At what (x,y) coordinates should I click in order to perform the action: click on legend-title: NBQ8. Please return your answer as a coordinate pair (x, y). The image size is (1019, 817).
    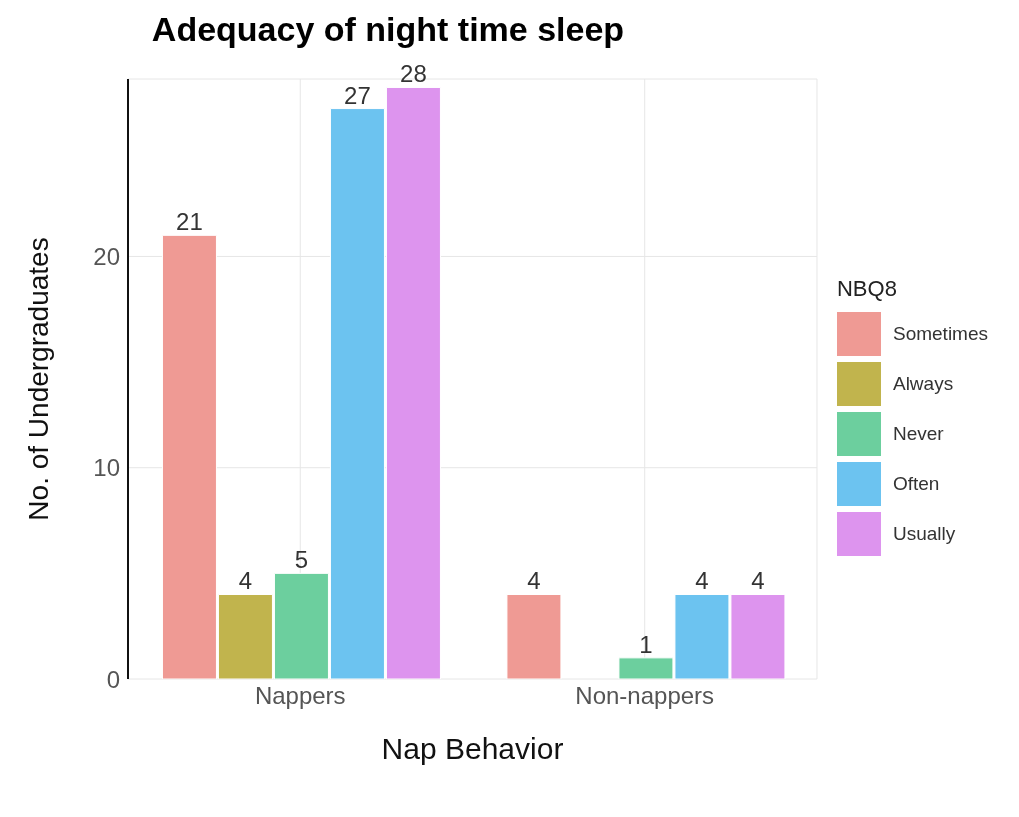
    Looking at the image, I should click on (867, 289).